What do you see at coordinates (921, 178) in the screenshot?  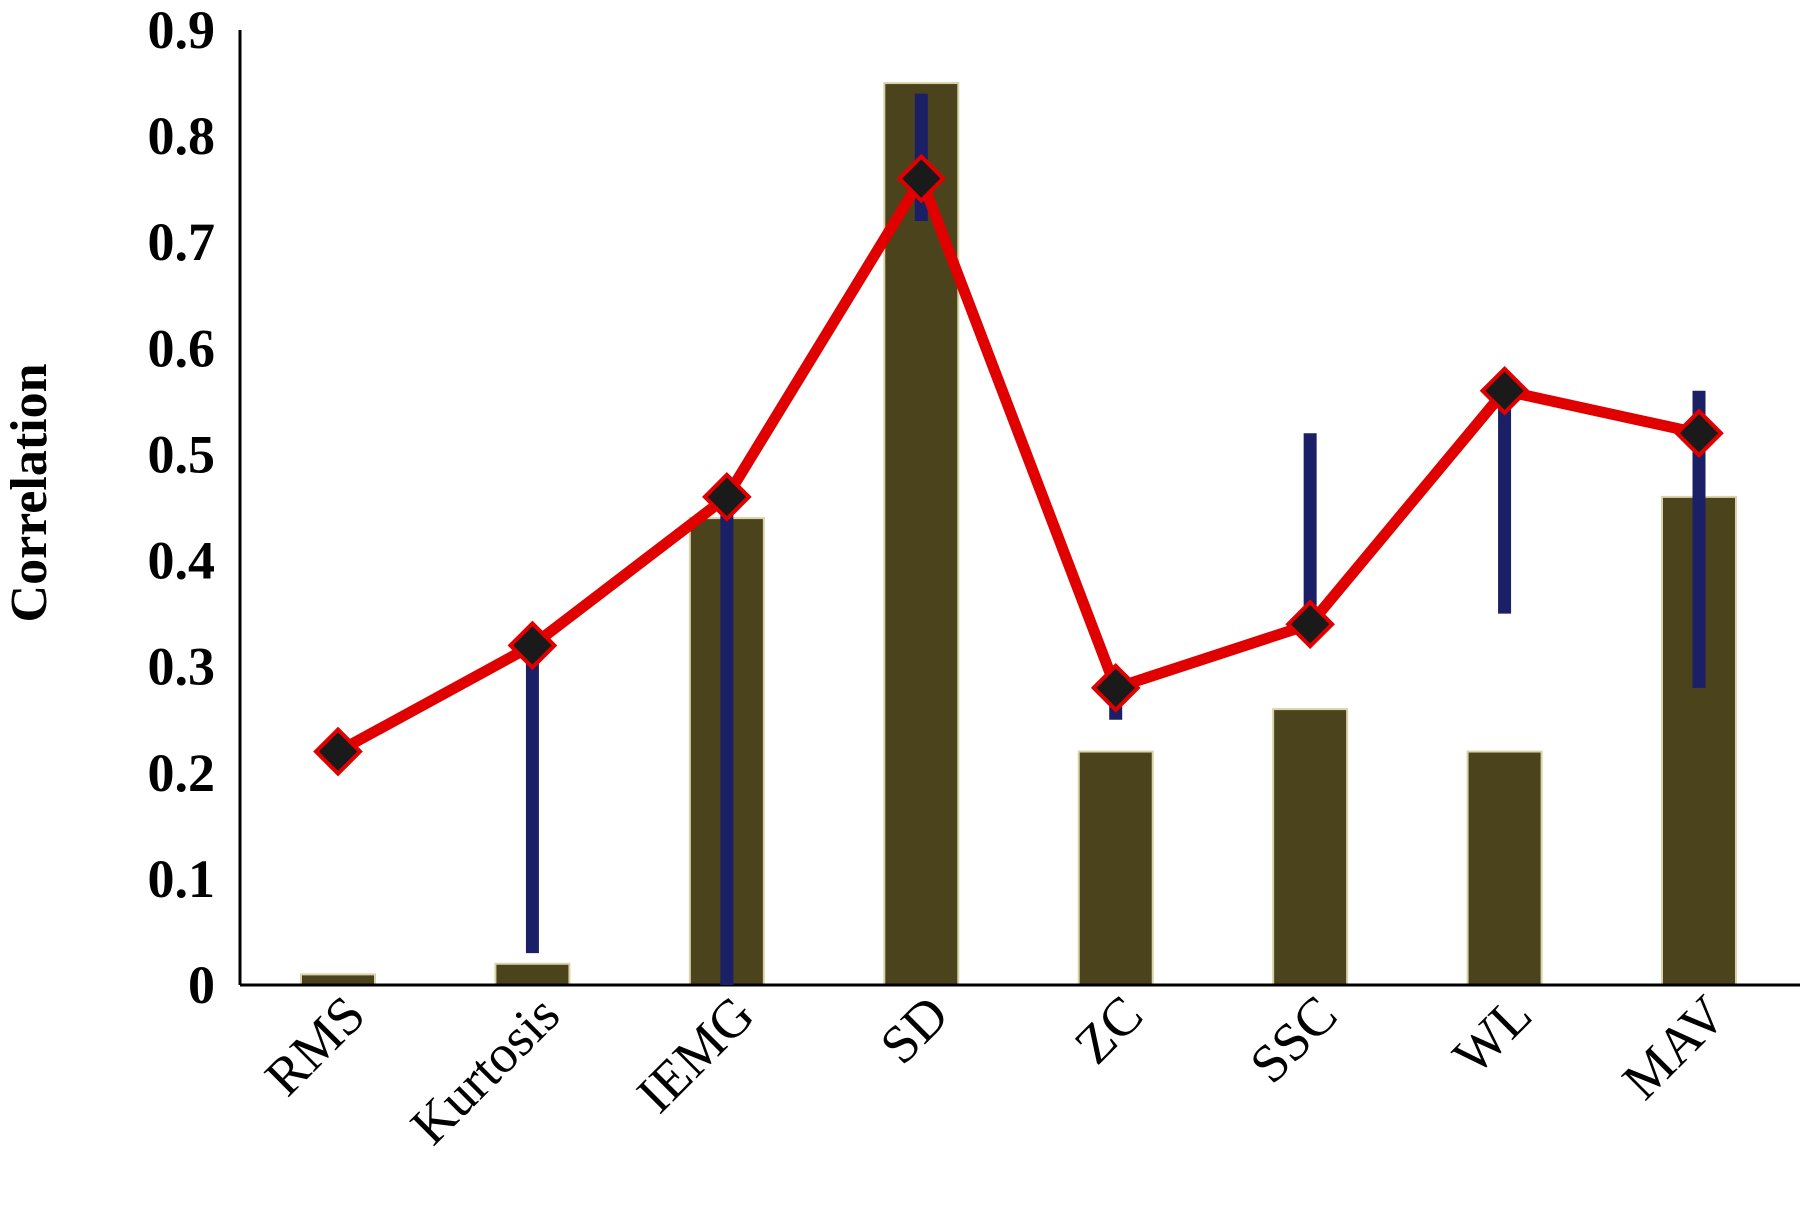 I see `marker-sd` at bounding box center [921, 178].